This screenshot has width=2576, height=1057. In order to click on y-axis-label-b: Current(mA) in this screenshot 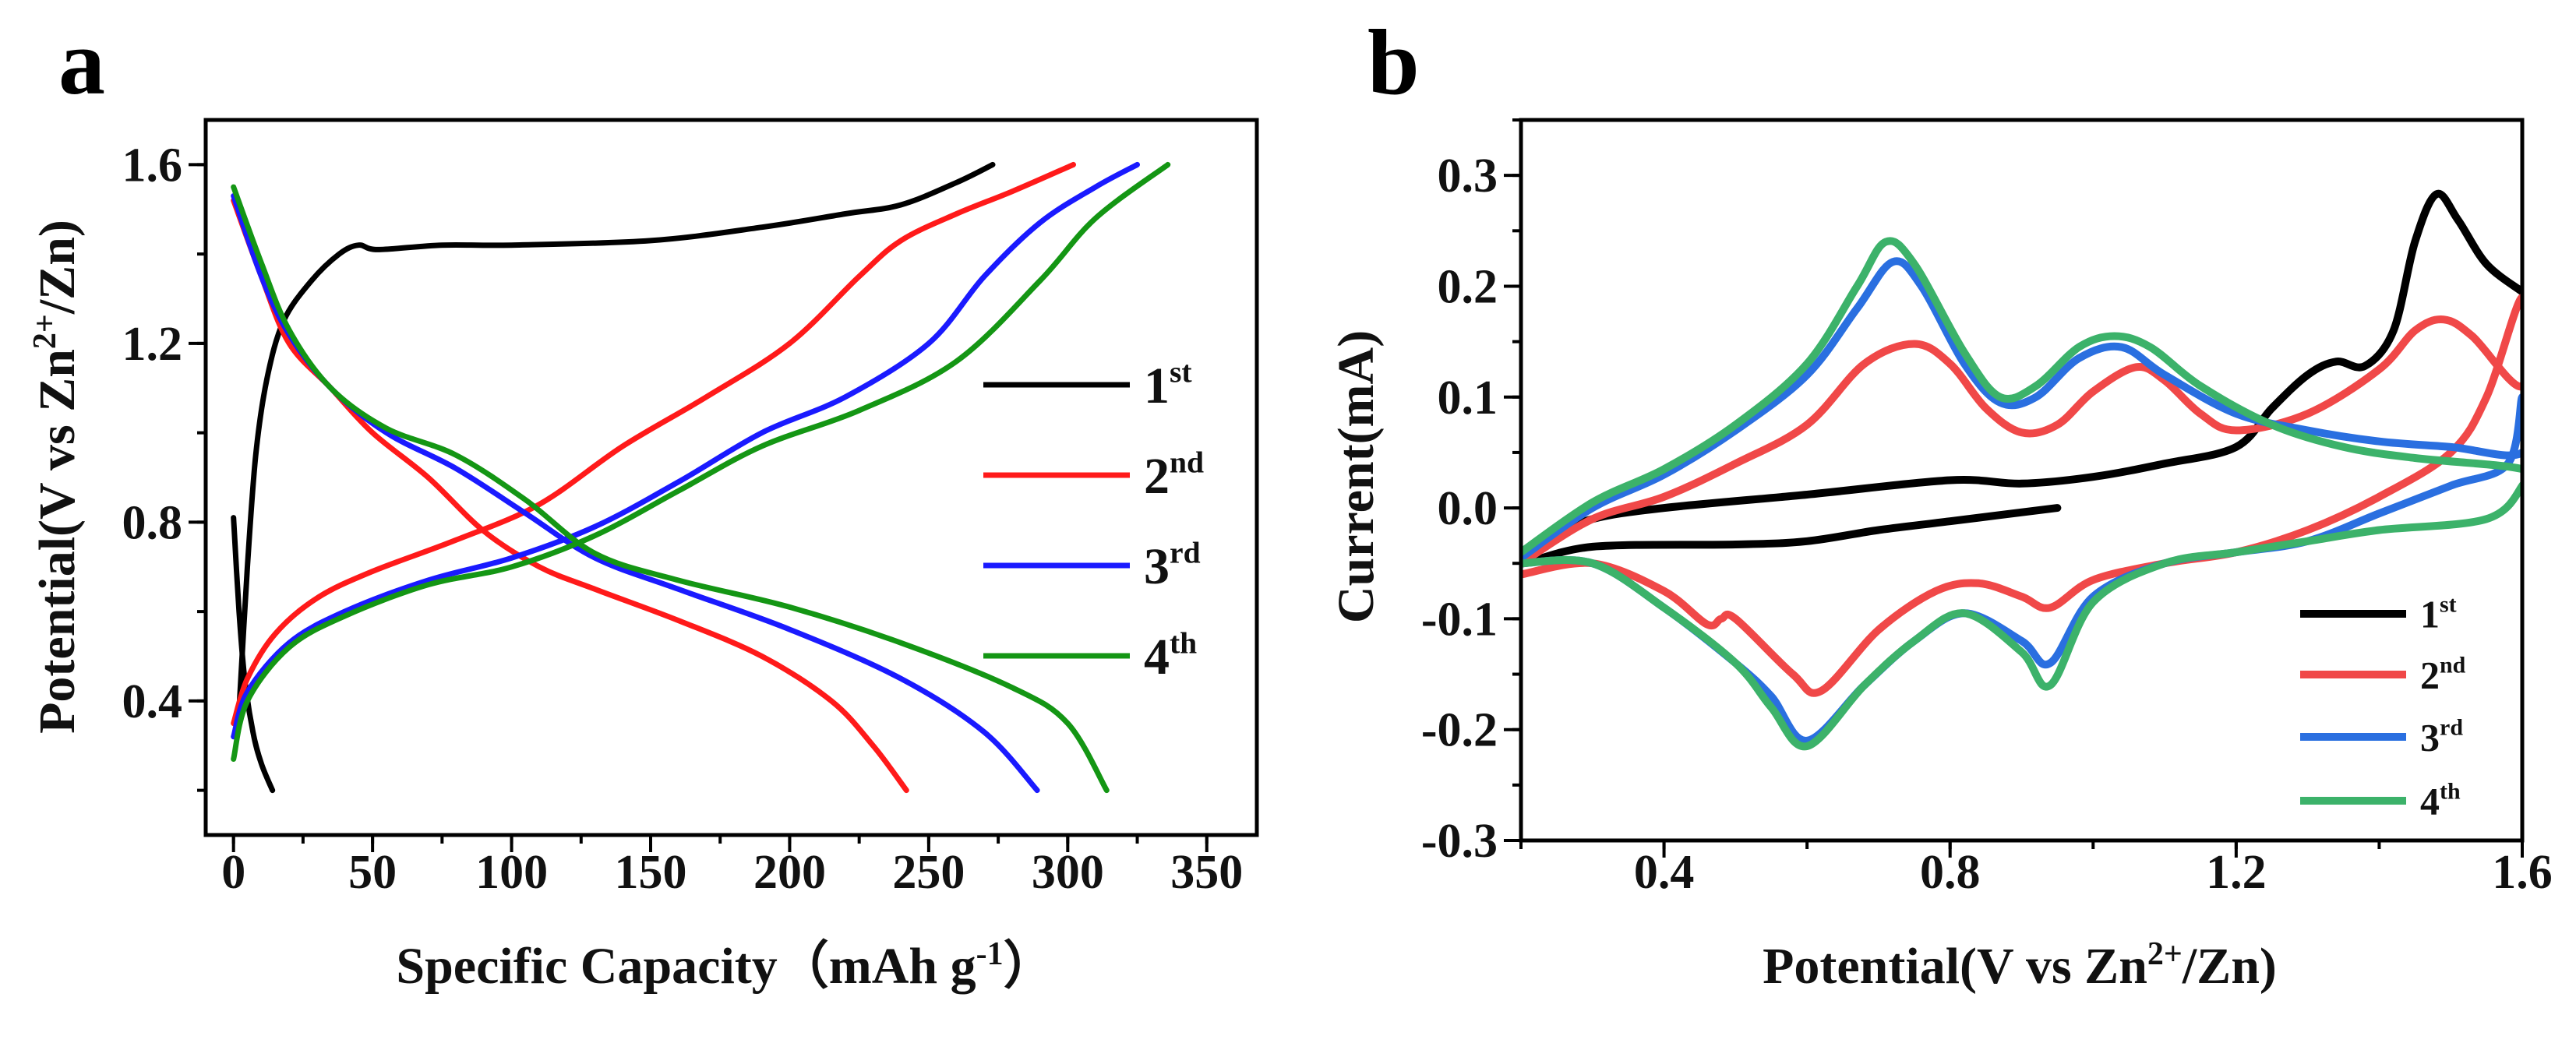, I will do `click(1356, 476)`.